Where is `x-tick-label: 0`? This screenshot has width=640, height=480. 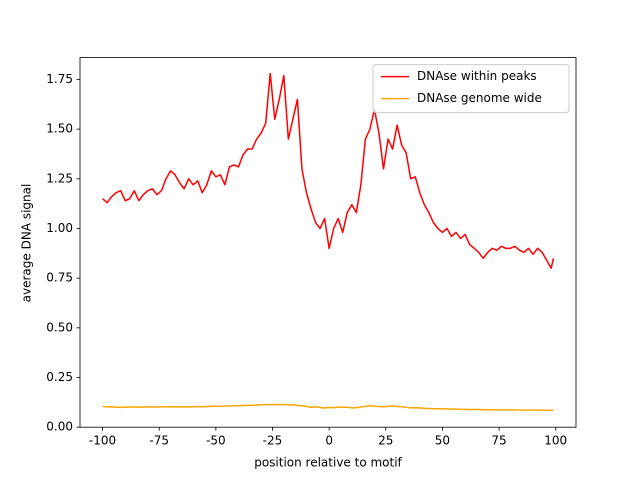
x-tick-label: 0 is located at coordinates (329, 441).